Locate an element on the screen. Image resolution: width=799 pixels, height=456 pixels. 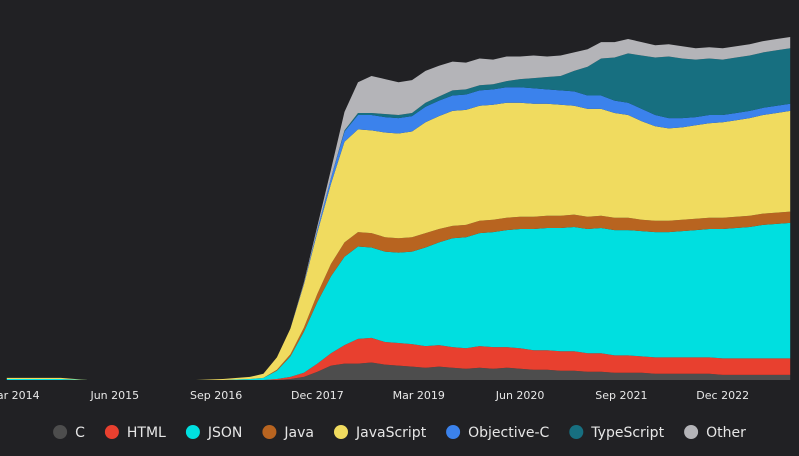
x-tick-label: Sep 2021 is located at coordinates (621, 395).